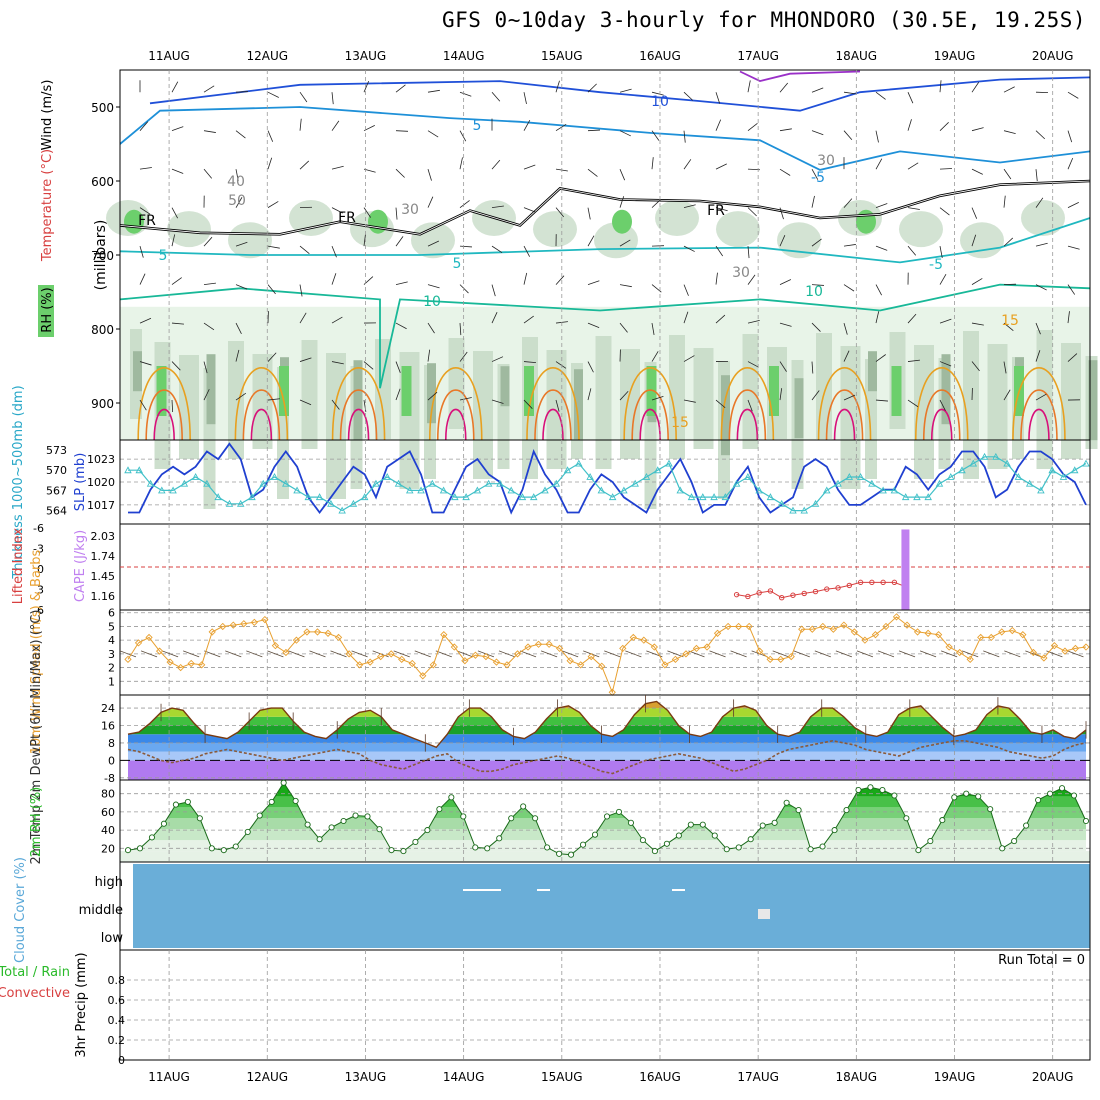 The height and width of the screenshot is (1100, 1100). What do you see at coordinates (81, 1004) in the screenshot?
I see `precip-axis-label: 3hr Precip (mm)` at bounding box center [81, 1004].